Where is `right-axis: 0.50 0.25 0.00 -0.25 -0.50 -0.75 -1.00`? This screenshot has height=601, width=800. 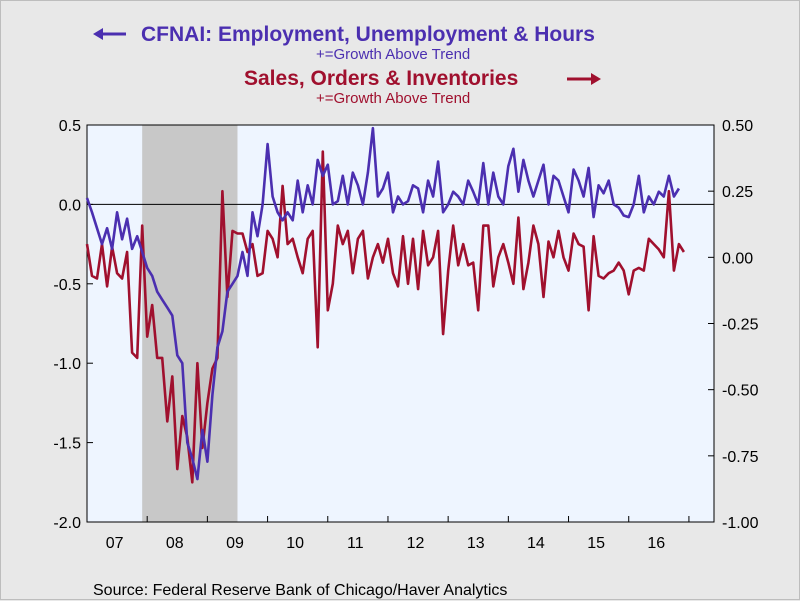 right-axis: 0.50 0.25 0.00 -0.25 -0.50 -0.75 -1.00 is located at coordinates (733, 325).